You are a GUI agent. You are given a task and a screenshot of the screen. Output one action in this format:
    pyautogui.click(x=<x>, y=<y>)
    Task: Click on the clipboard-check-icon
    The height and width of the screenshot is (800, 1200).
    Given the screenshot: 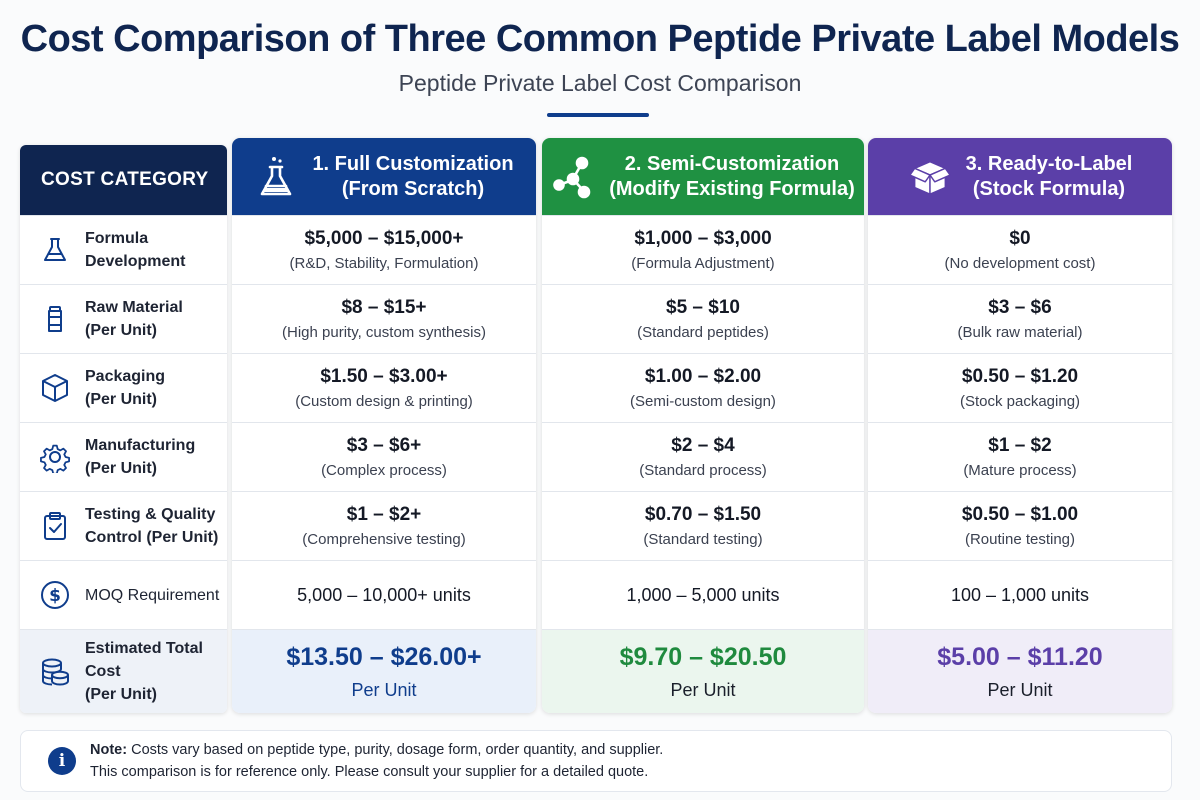 What is the action you would take?
    pyautogui.click(x=55, y=526)
    